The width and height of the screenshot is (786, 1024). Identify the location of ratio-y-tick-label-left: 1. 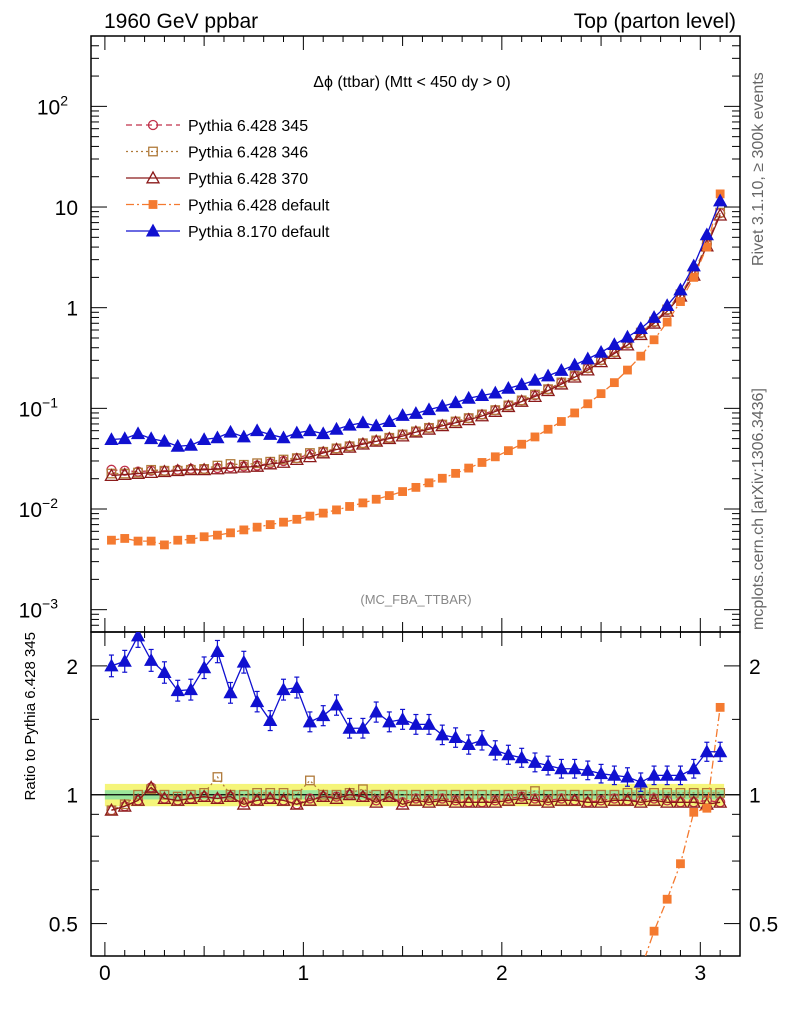
(72, 796).